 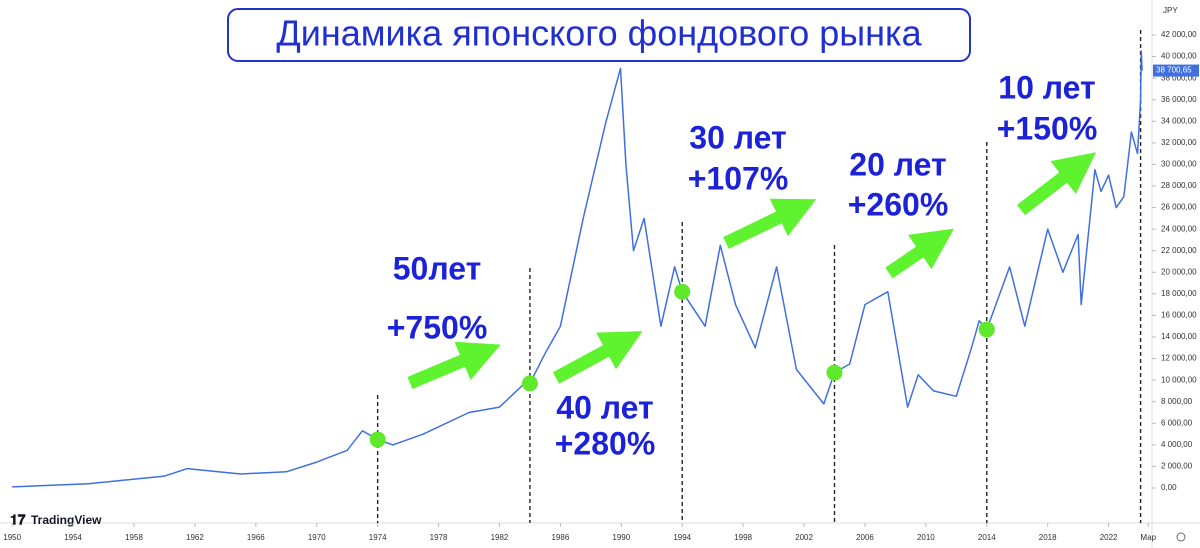 I want to click on last-price-box, so click(x=1176, y=70).